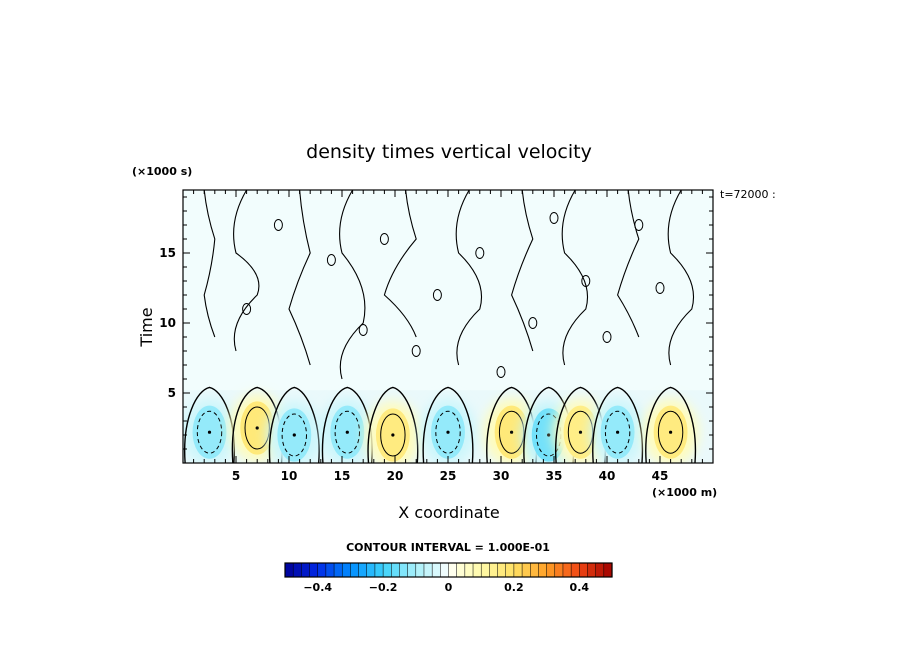 This screenshot has width=904, height=654. I want to click on colorbar-tick-label-0: −0.4, so click(317, 587).